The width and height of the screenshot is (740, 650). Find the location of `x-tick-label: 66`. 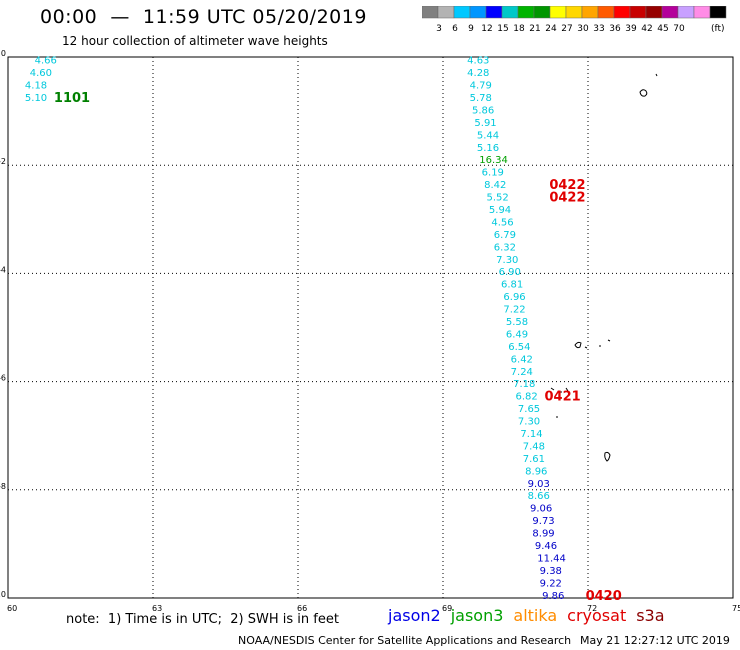

x-tick-label: 66 is located at coordinates (302, 608).